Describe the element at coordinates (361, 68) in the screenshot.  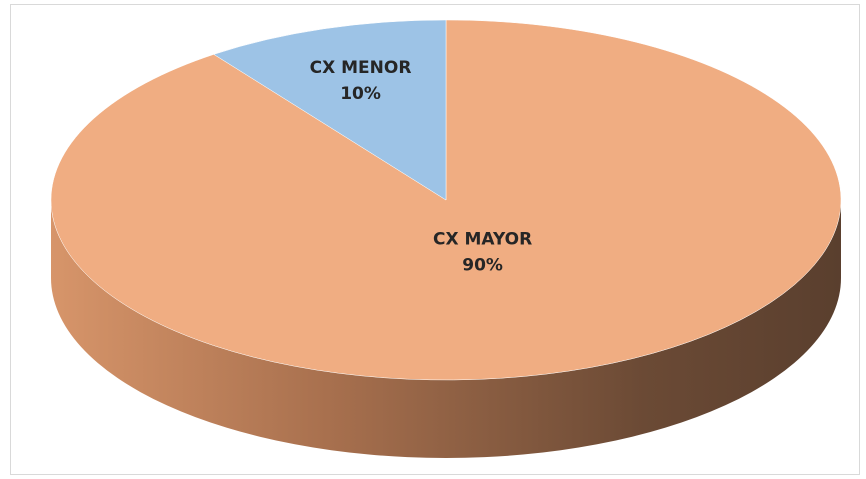
I see `slice-label: CX MENOR` at that location.